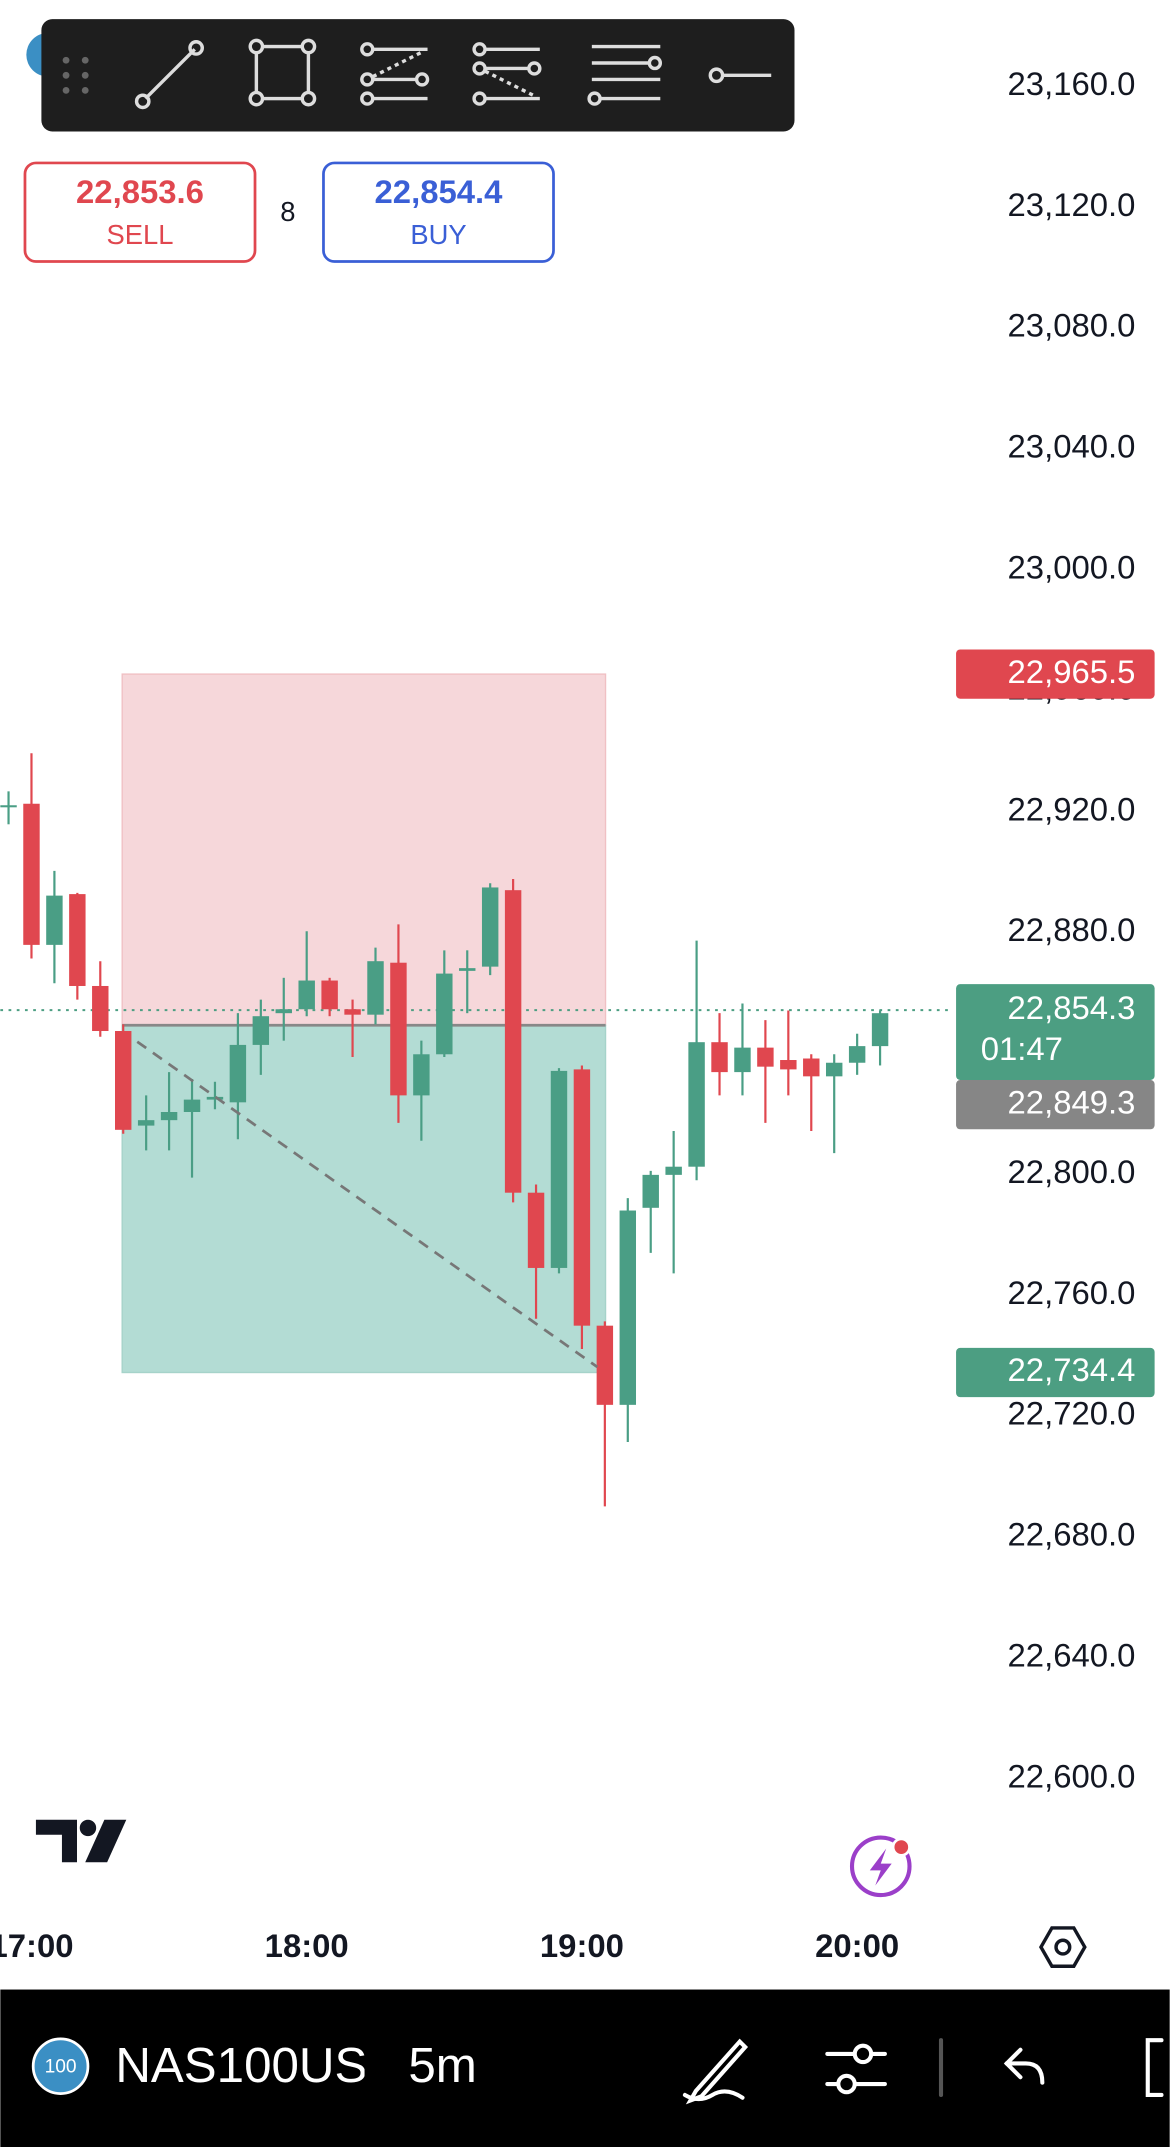  I want to click on trend-line-tool, so click(169, 75).